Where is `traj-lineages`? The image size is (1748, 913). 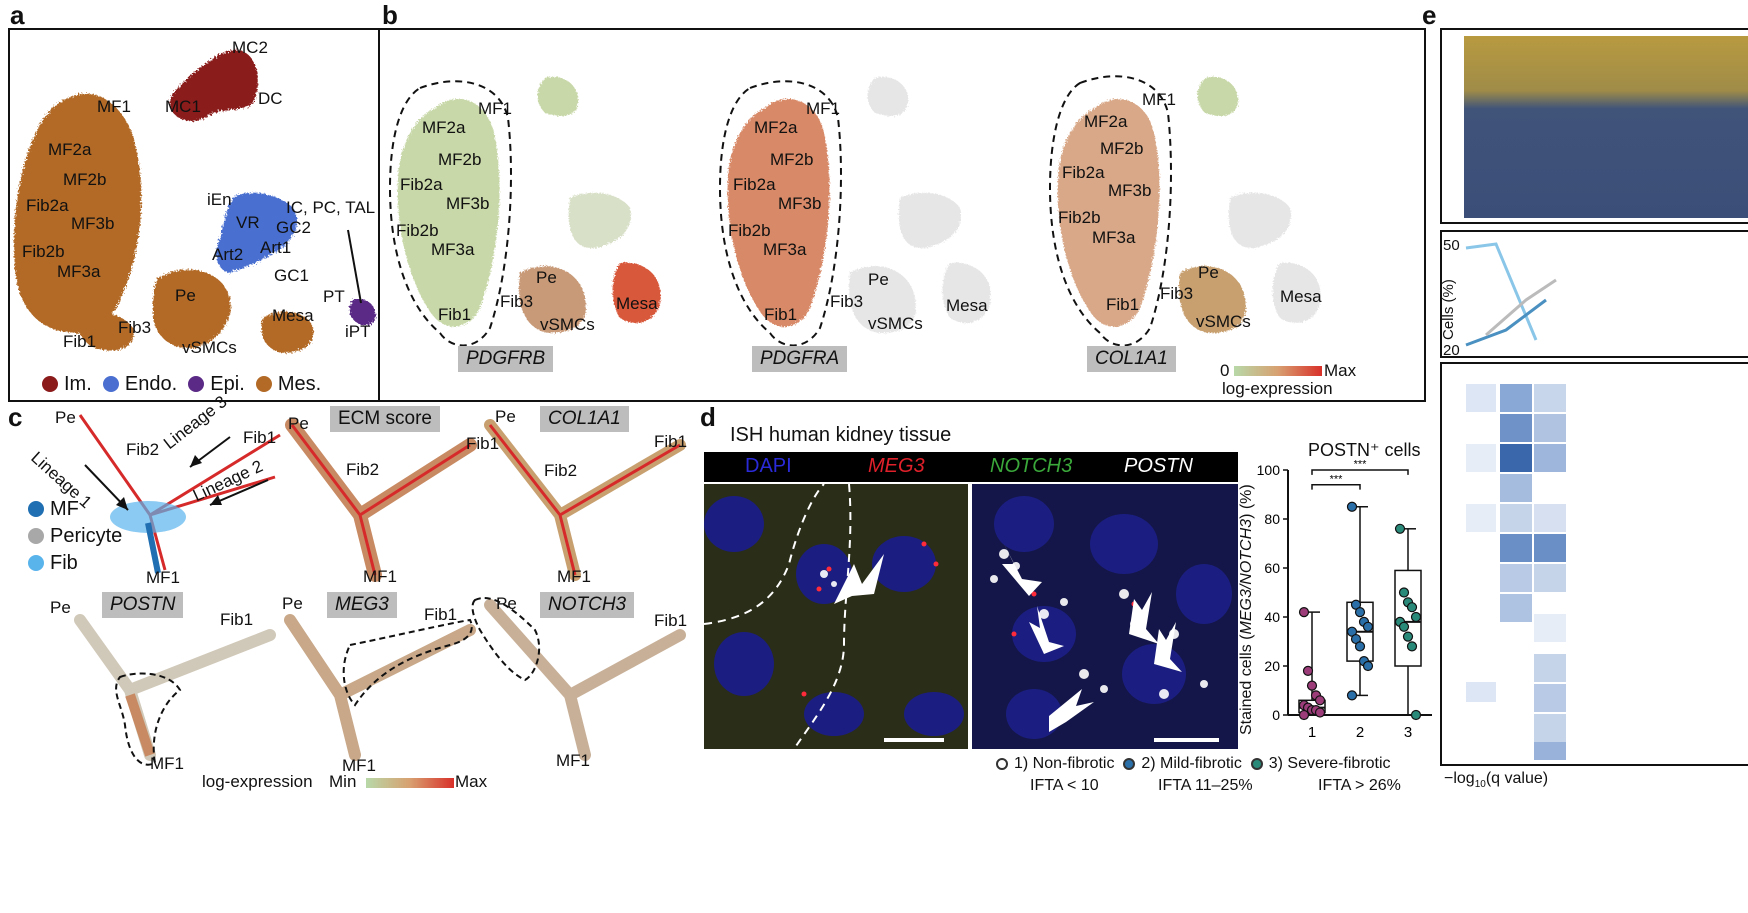 traj-lineages is located at coordinates (179, 494).